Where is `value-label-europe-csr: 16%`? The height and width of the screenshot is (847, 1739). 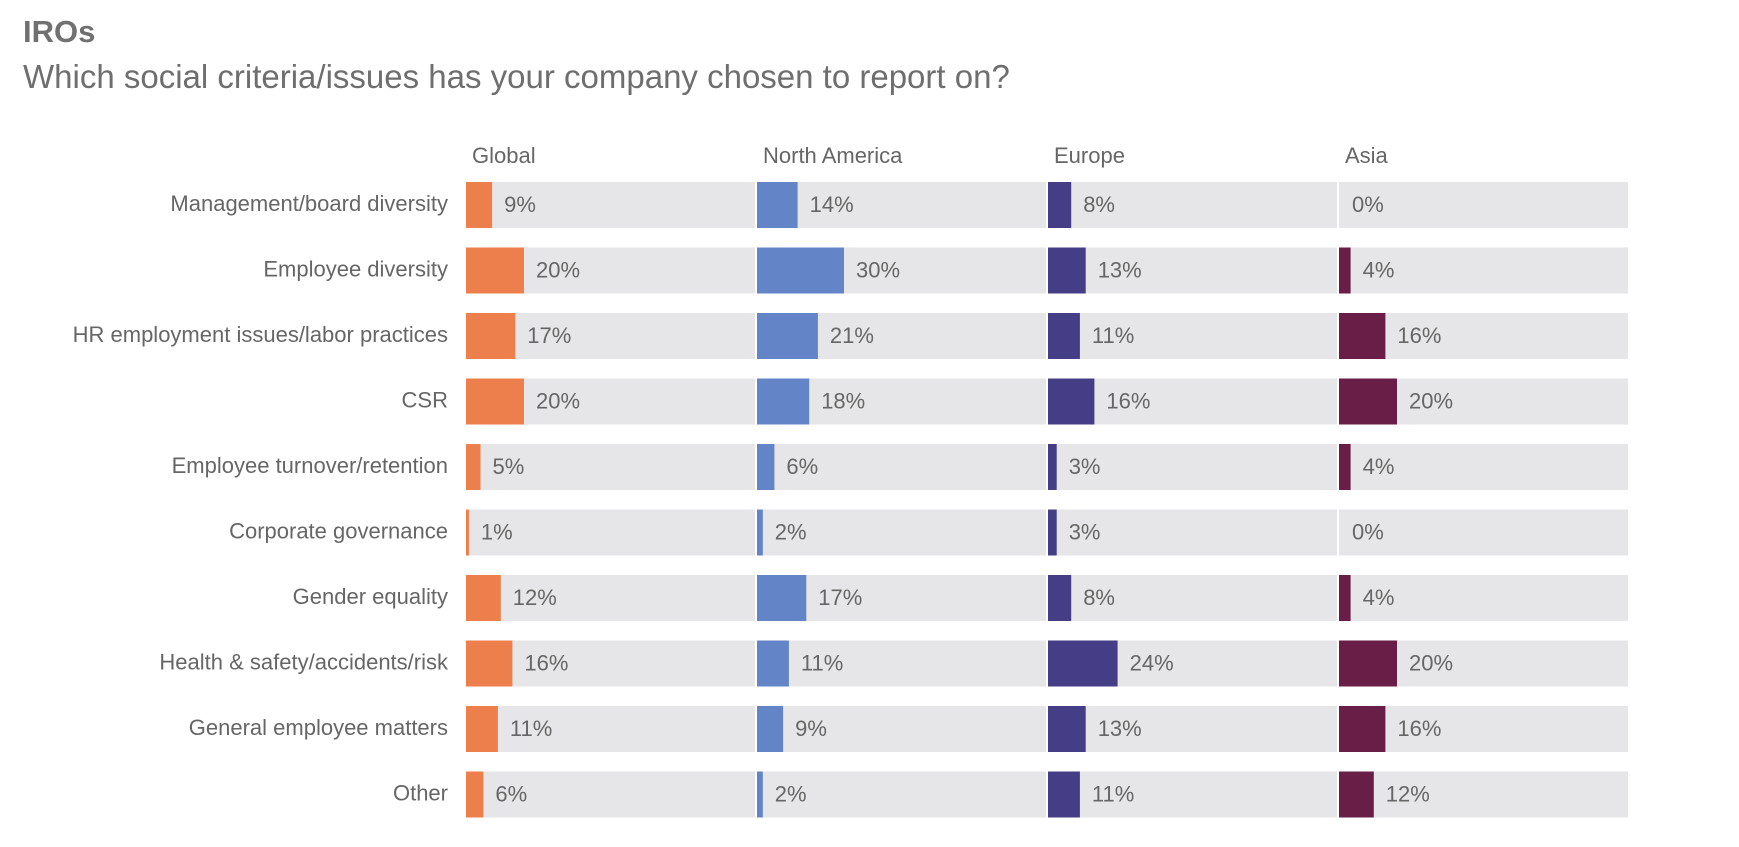 value-label-europe-csr: 16% is located at coordinates (1128, 400).